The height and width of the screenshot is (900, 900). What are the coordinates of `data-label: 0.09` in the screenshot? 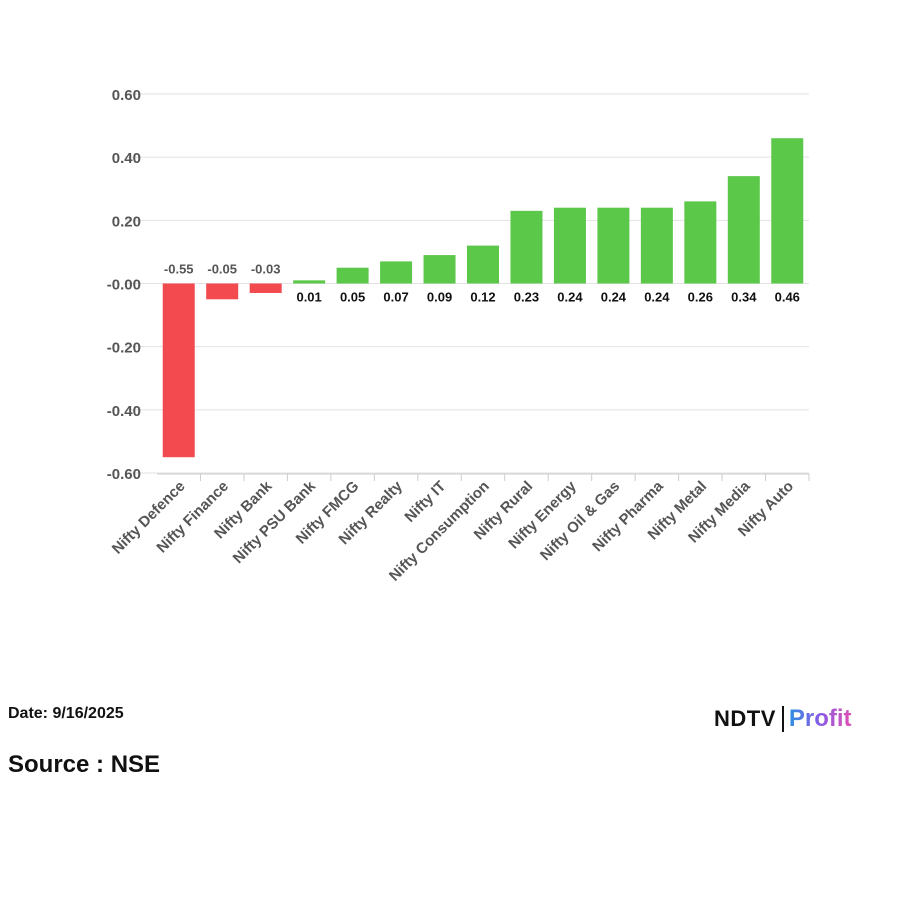 It's located at (439, 297).